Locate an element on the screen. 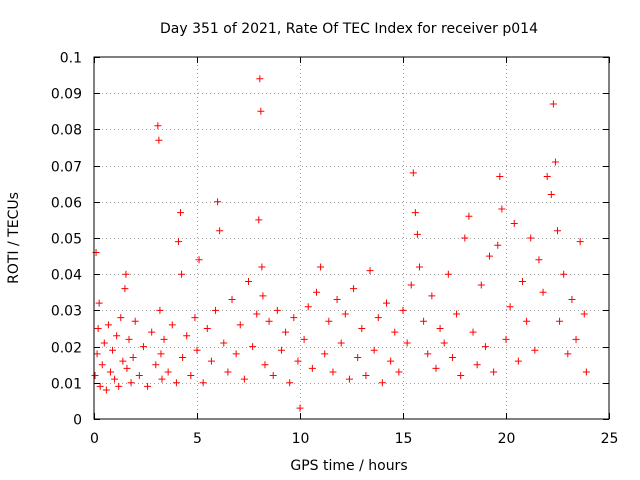 This screenshot has width=640, height=480. x-tick-label: 25 is located at coordinates (610, 439).